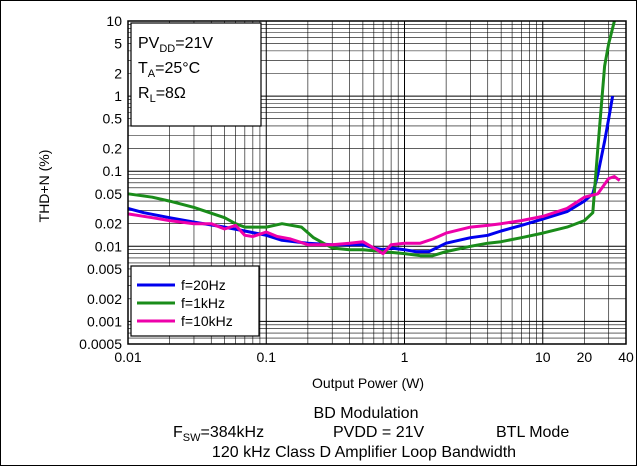 The width and height of the screenshot is (637, 470). I want to click on caption-pvdd: PVDD = 21V, so click(378, 432).